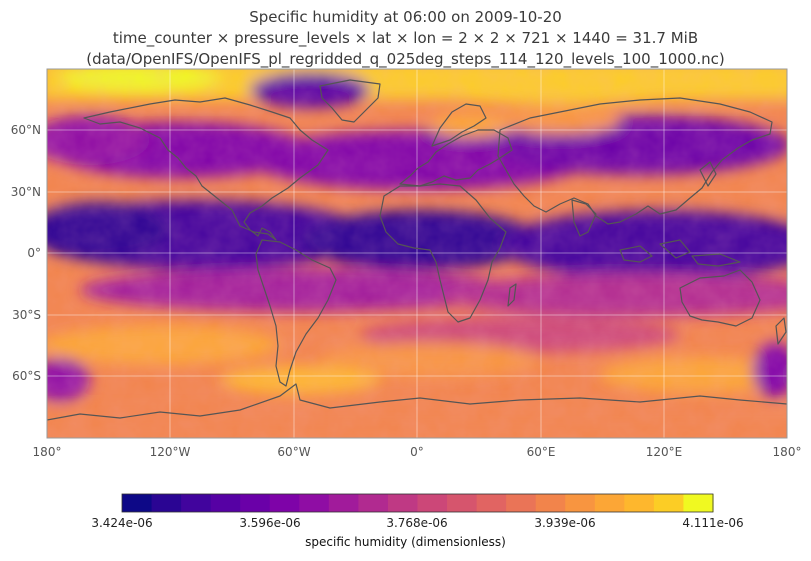 The height and width of the screenshot is (561, 811). I want to click on lon-tick-labels: 180° 120°W 60°W 0° 60°E 120°E 180°, so click(417, 452).